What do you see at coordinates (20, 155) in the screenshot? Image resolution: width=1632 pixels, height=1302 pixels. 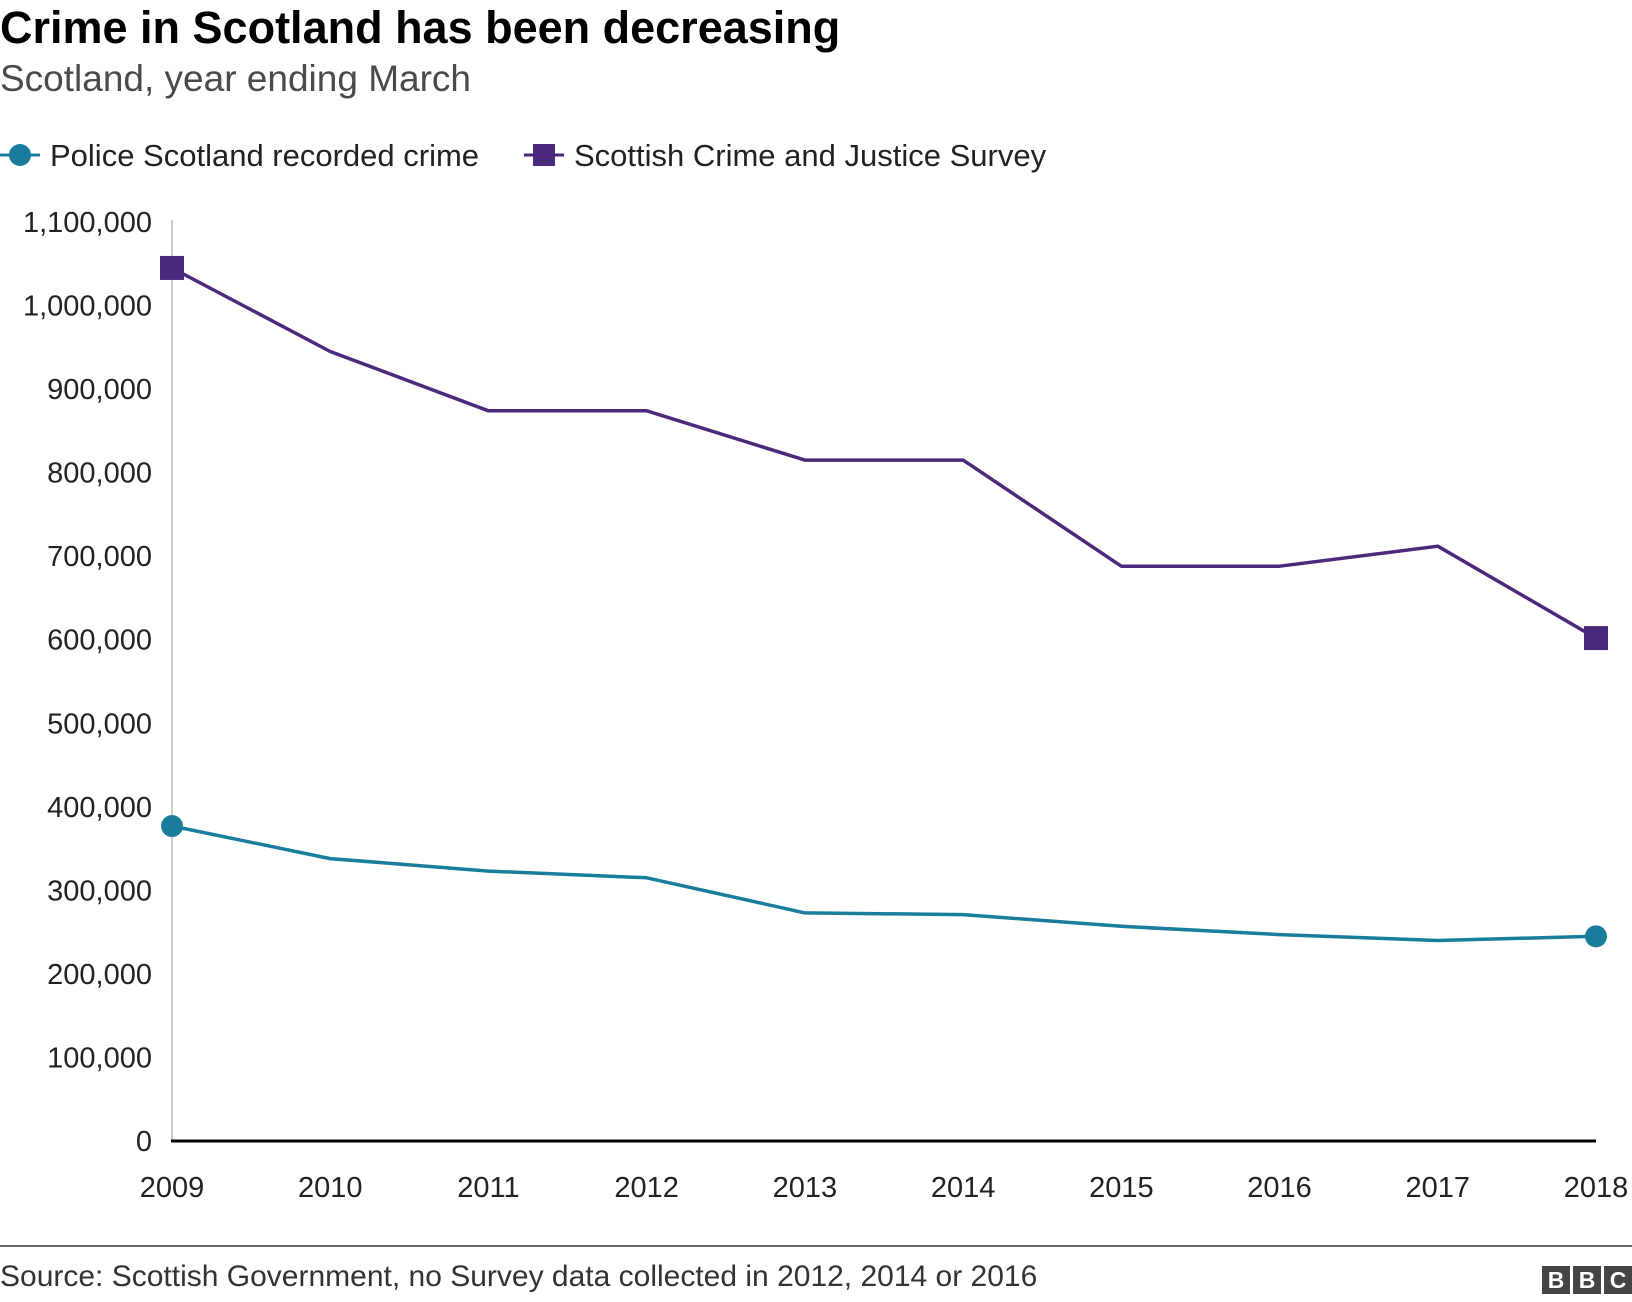 I see `legend-marker-circle` at bounding box center [20, 155].